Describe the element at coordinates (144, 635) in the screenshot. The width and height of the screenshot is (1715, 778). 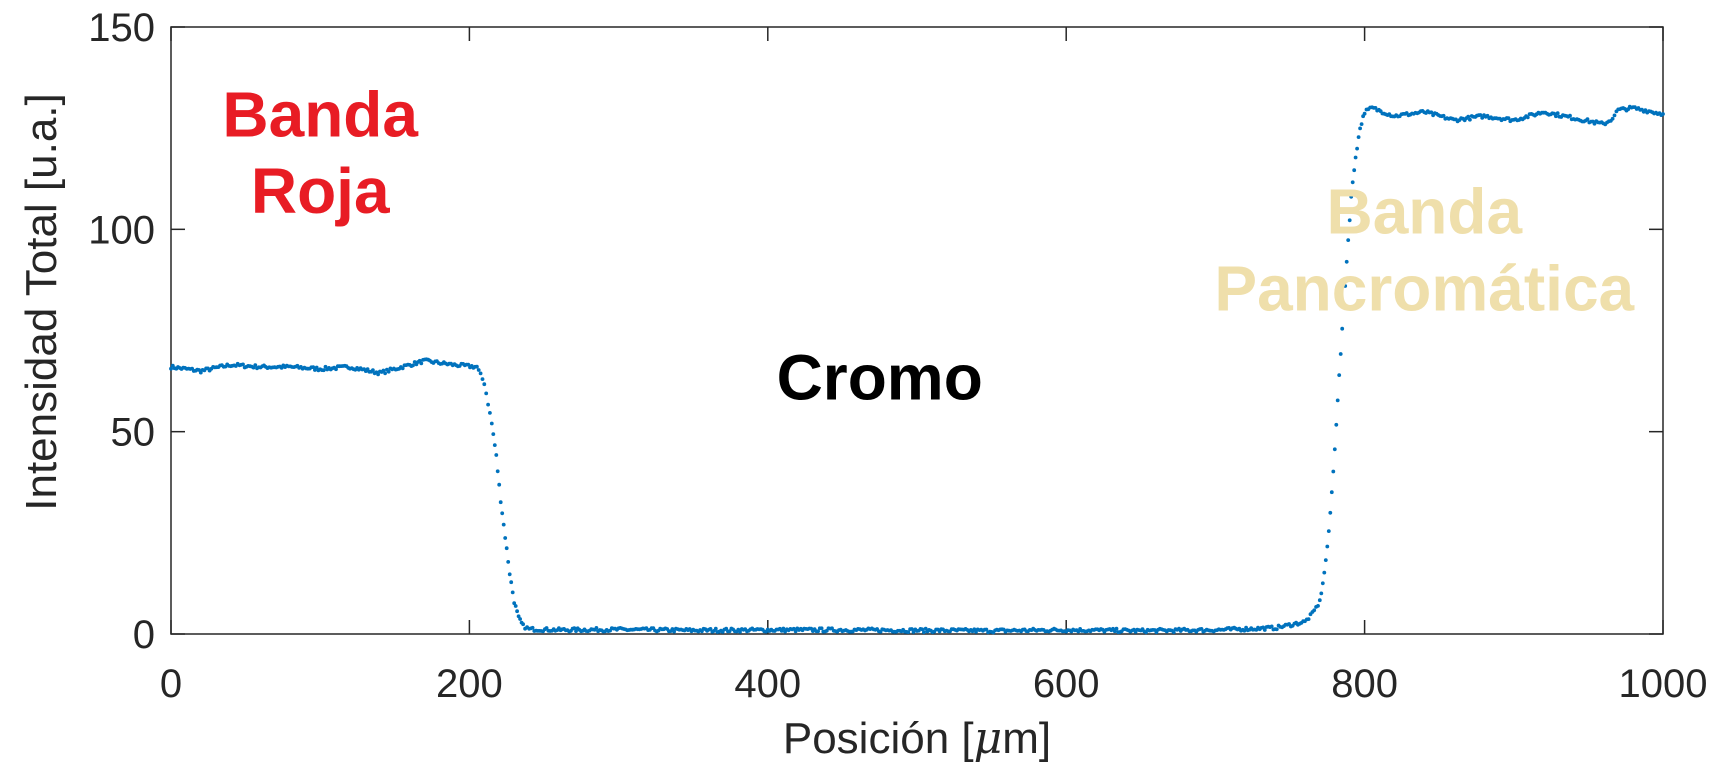
I see `y-tick-label: 0` at that location.